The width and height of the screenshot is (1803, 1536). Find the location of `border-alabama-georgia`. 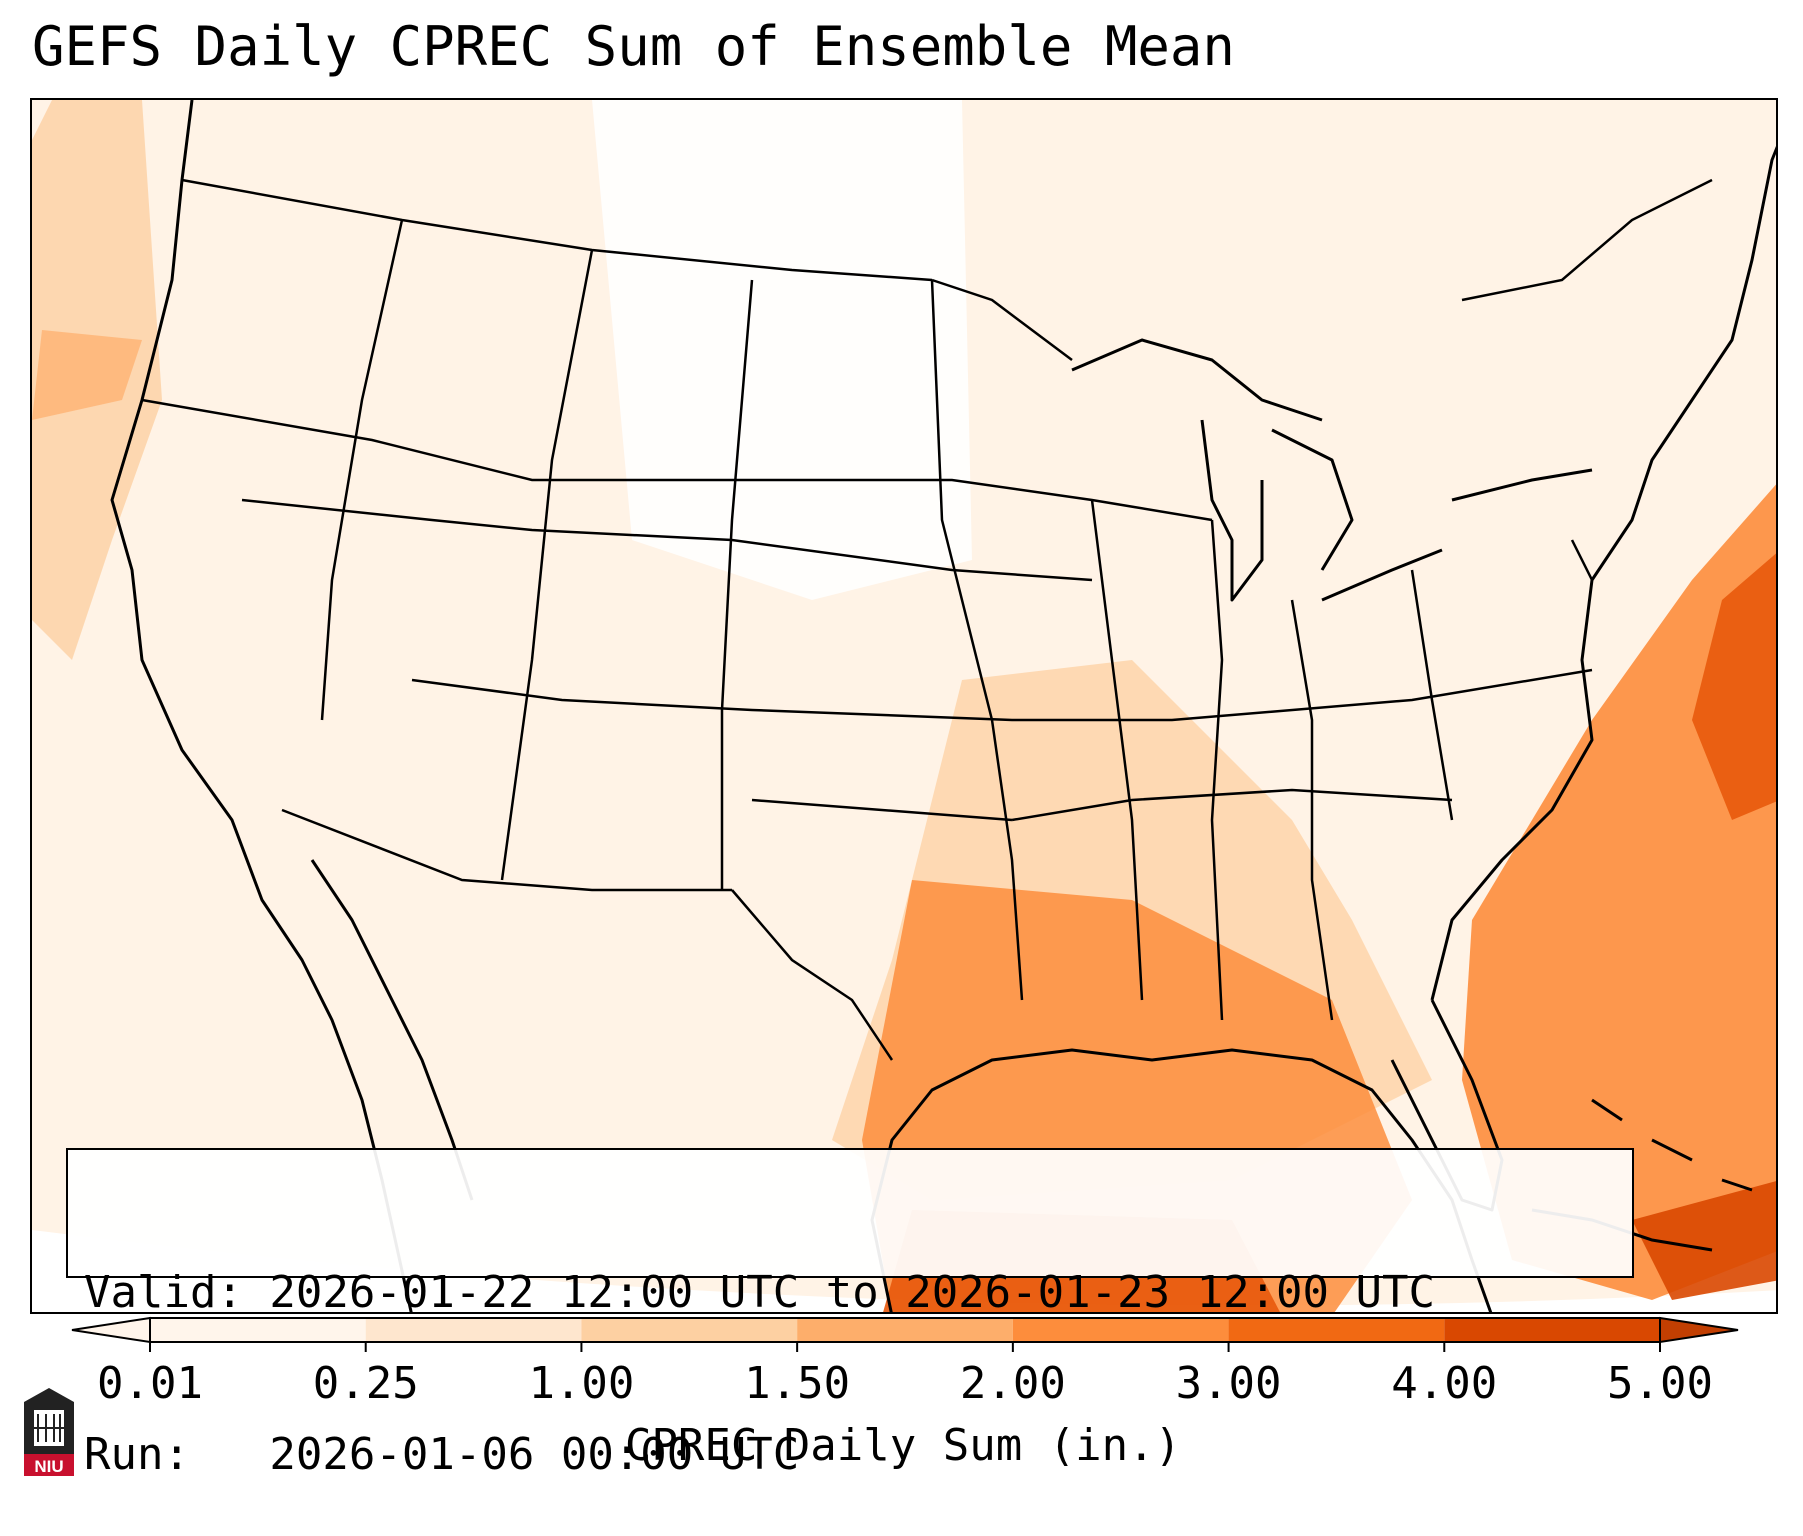

border-alabama-georgia is located at coordinates (1312, 810).